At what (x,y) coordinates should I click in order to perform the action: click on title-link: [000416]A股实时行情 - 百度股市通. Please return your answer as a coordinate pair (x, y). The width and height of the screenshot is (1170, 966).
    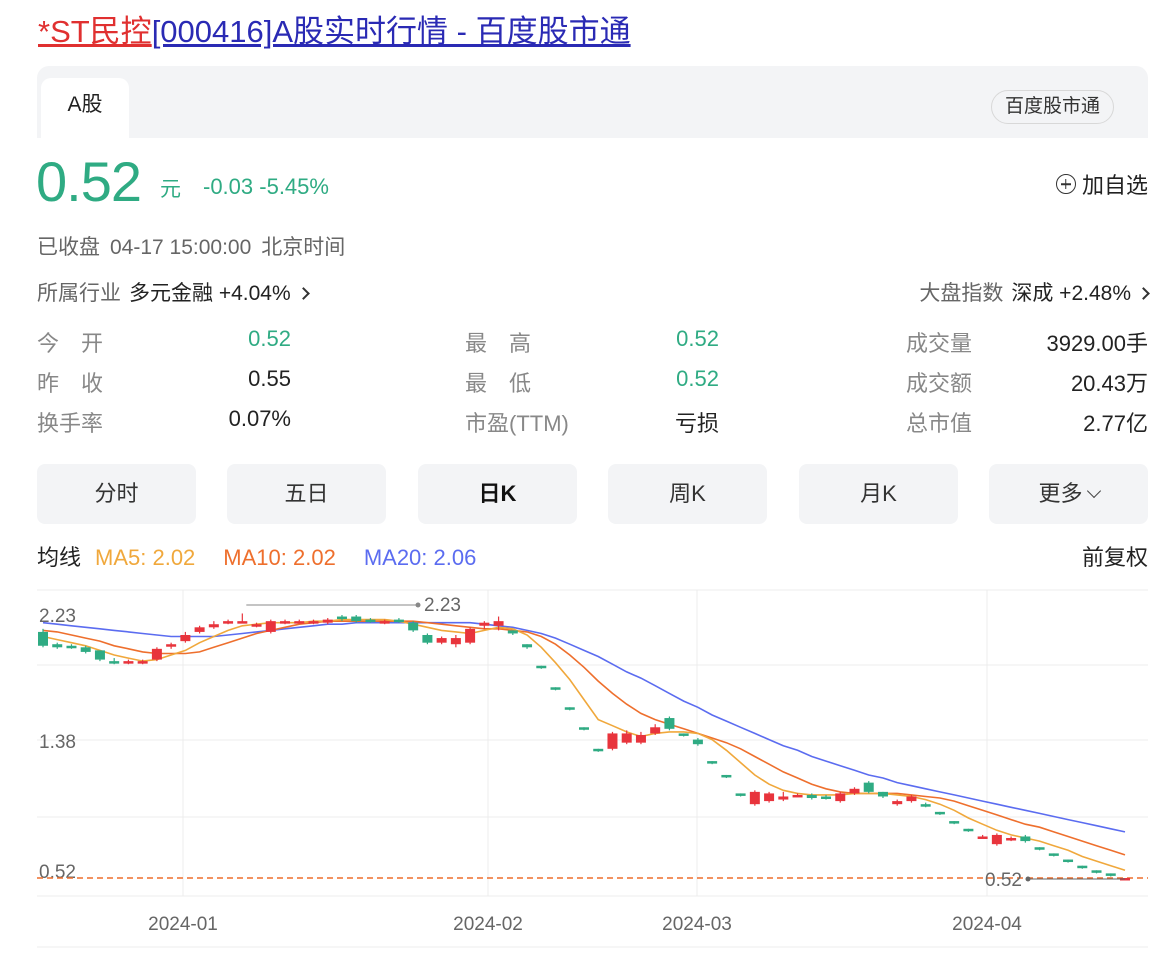
    Looking at the image, I should click on (391, 31).